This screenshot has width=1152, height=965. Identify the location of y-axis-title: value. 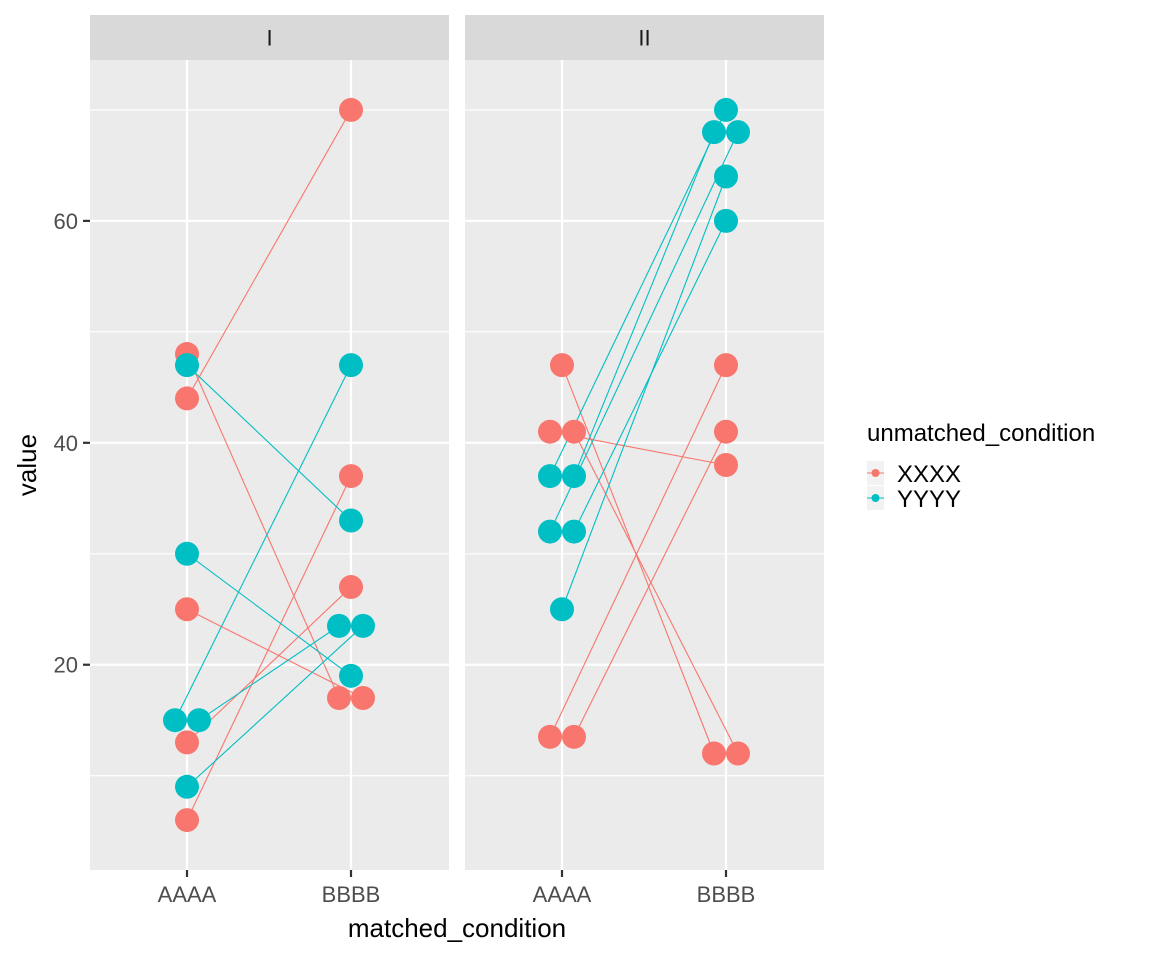
(27, 465).